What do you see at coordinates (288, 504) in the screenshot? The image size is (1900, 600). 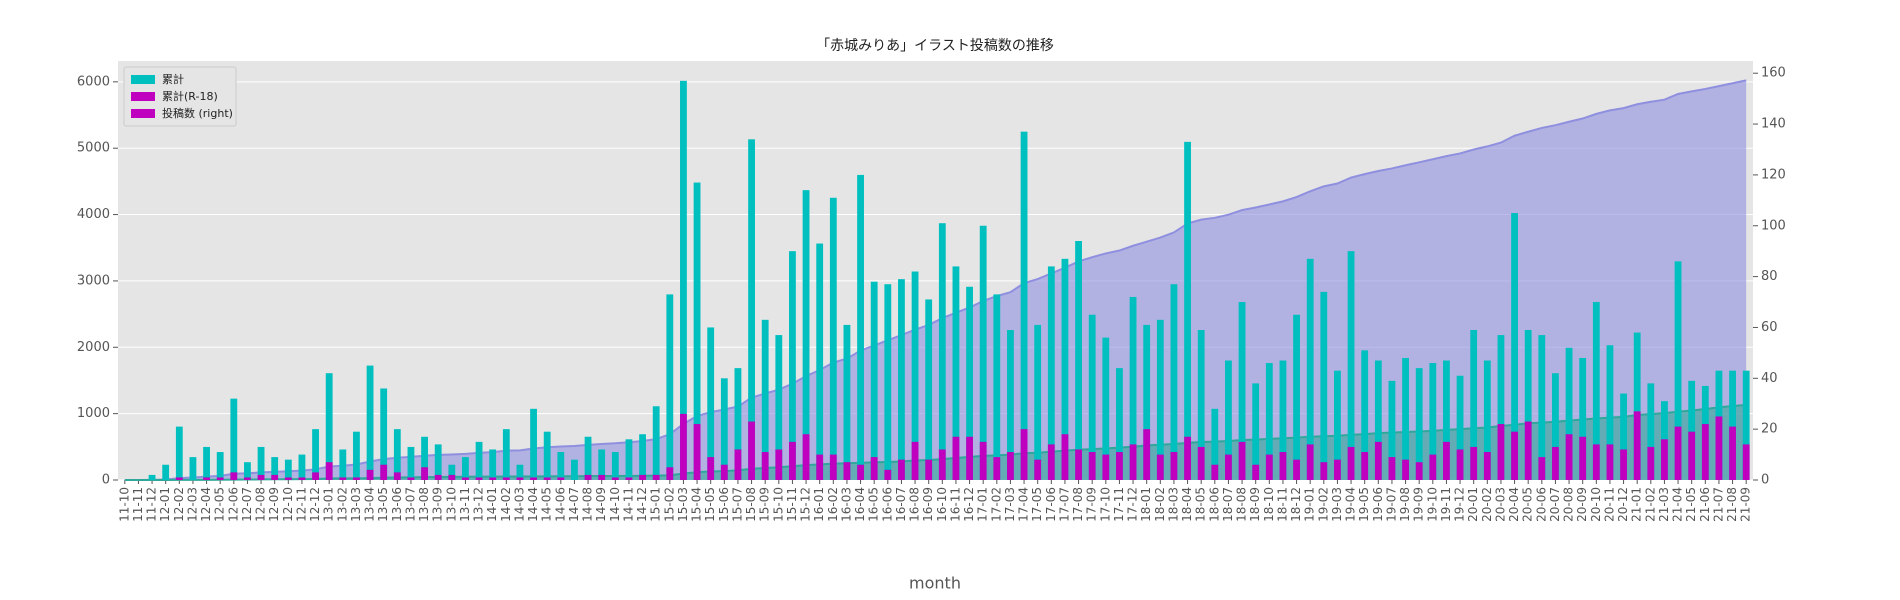 I see `x-tick-label: 12-10` at bounding box center [288, 504].